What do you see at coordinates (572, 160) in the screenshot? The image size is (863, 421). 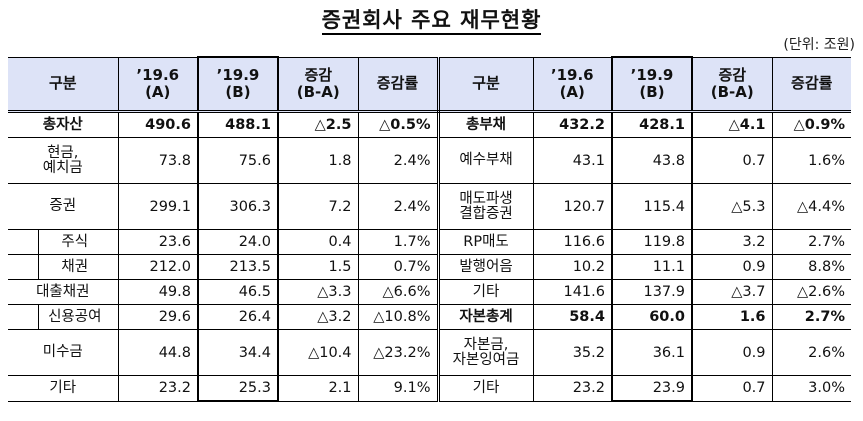 I see `liability-value-a: 43.1` at bounding box center [572, 160].